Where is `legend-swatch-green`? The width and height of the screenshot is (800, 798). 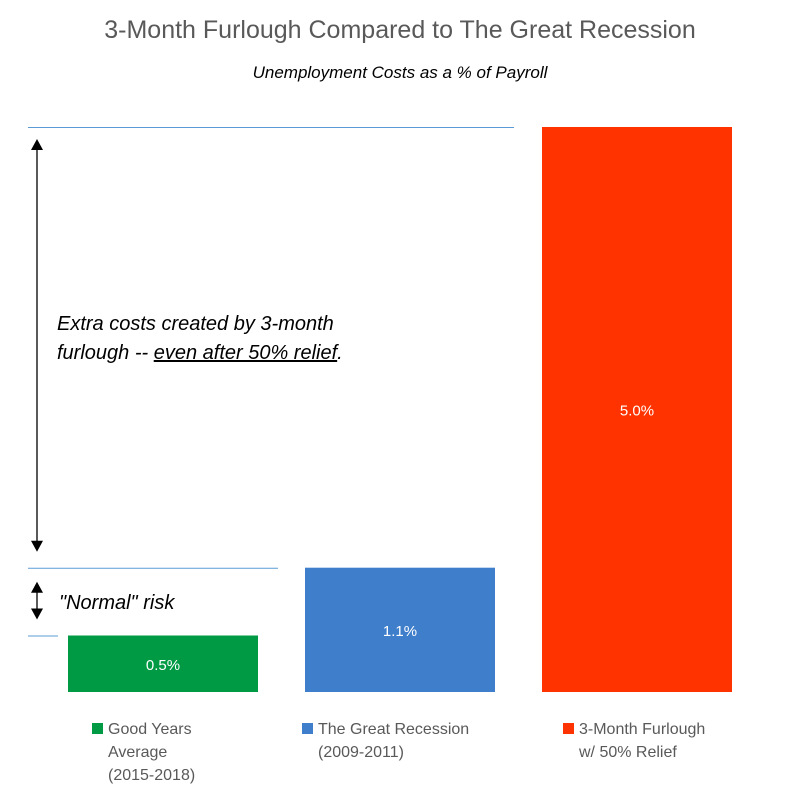
legend-swatch-green is located at coordinates (97, 728).